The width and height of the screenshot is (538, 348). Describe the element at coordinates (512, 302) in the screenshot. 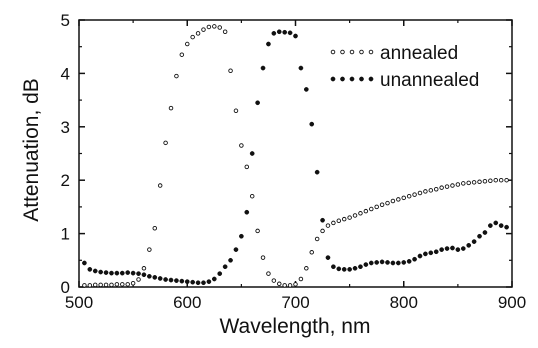

I see `x-tick-label: 900` at that location.